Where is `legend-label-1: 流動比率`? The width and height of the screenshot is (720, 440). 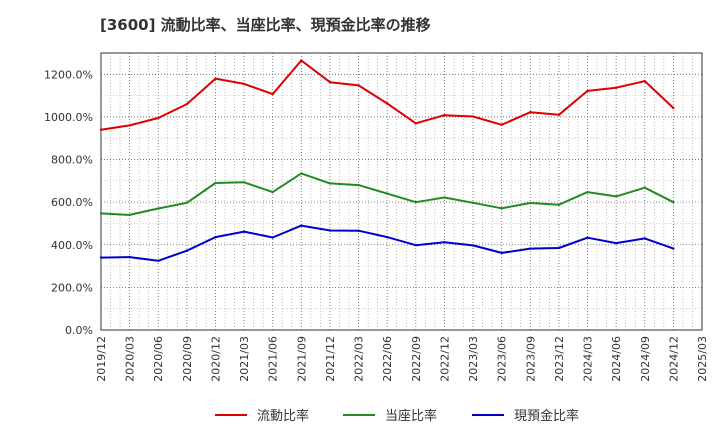 legend-label-1: 流動比率 is located at coordinates (283, 416).